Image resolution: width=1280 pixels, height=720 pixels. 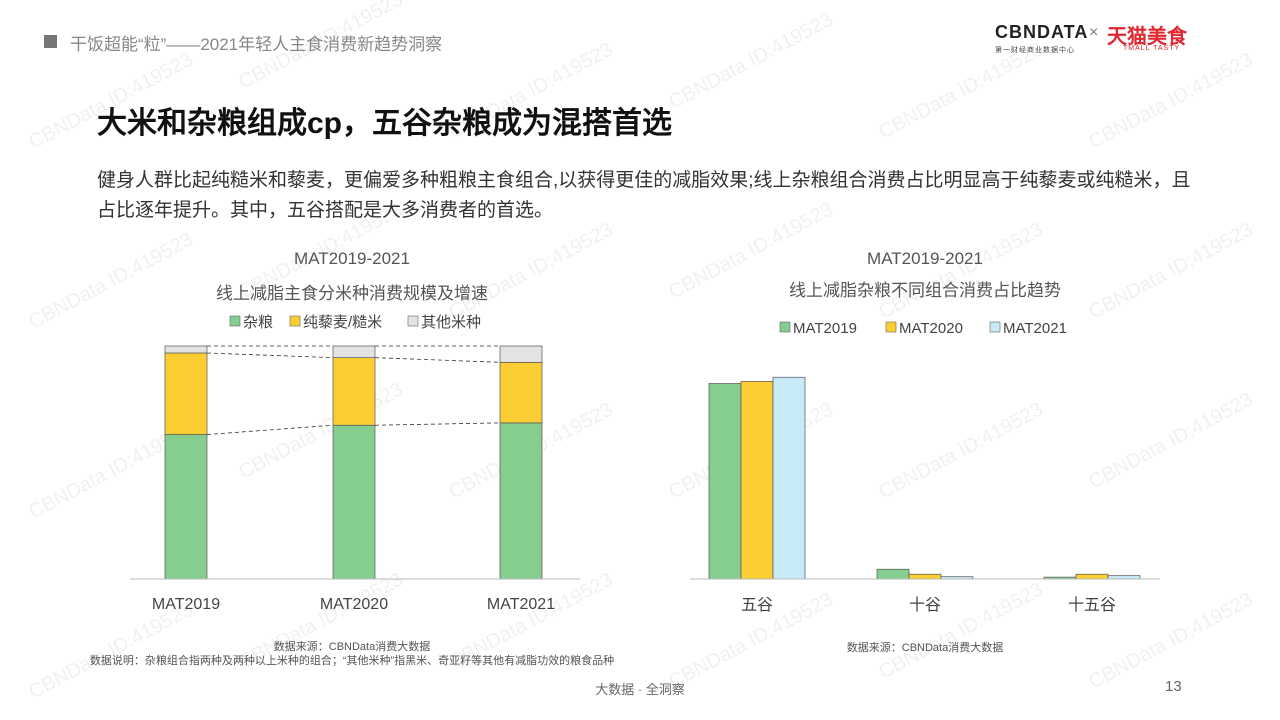 What do you see at coordinates (1147, 37) in the screenshot?
I see `tmall-logo: 天猫美食` at bounding box center [1147, 37].